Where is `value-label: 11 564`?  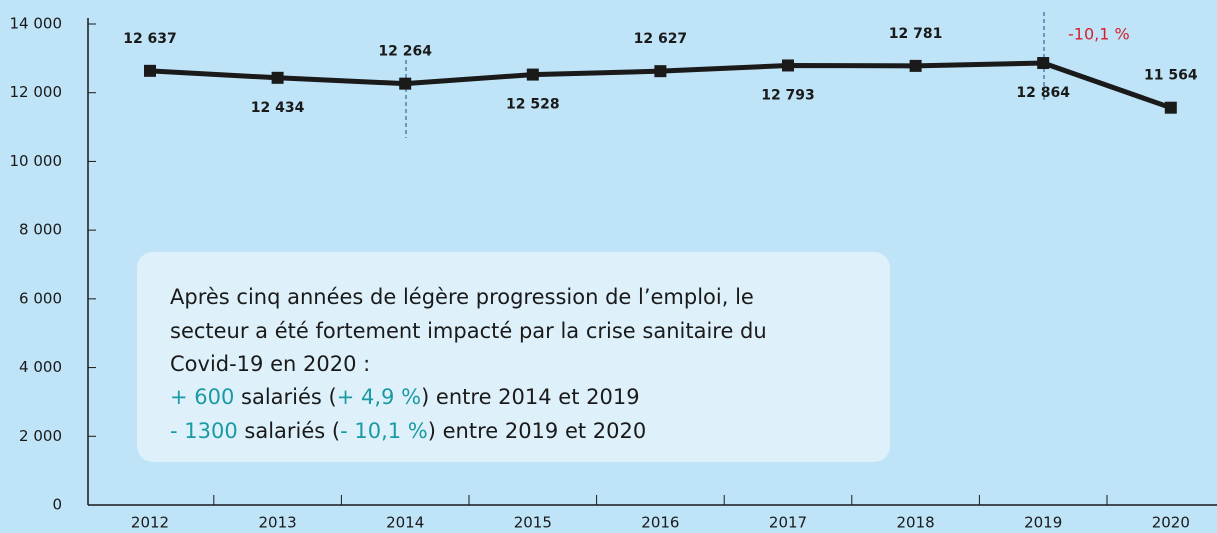
value-label: 11 564 is located at coordinates (1171, 76).